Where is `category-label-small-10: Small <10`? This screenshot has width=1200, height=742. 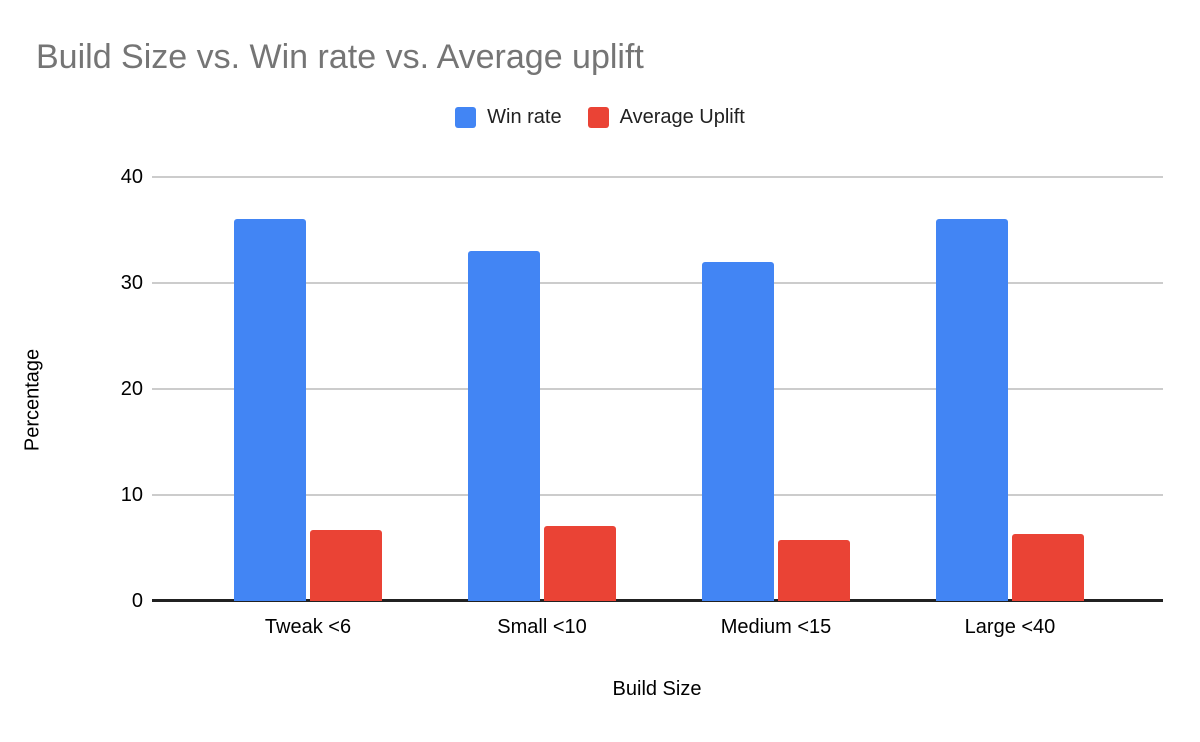 category-label-small-10: Small <10 is located at coordinates (542, 627).